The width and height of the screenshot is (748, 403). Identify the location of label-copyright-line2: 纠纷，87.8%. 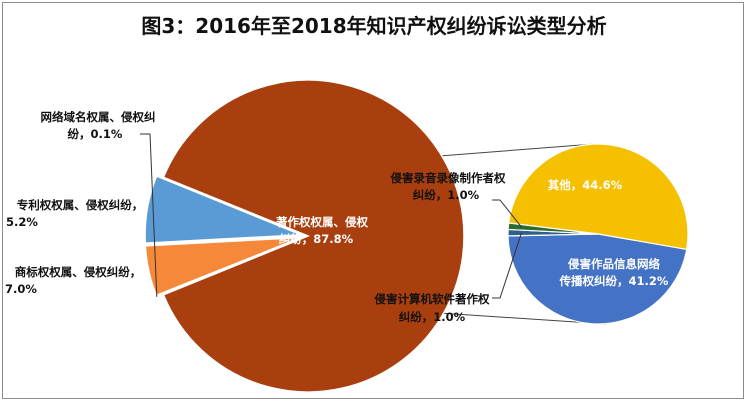
(316, 239).